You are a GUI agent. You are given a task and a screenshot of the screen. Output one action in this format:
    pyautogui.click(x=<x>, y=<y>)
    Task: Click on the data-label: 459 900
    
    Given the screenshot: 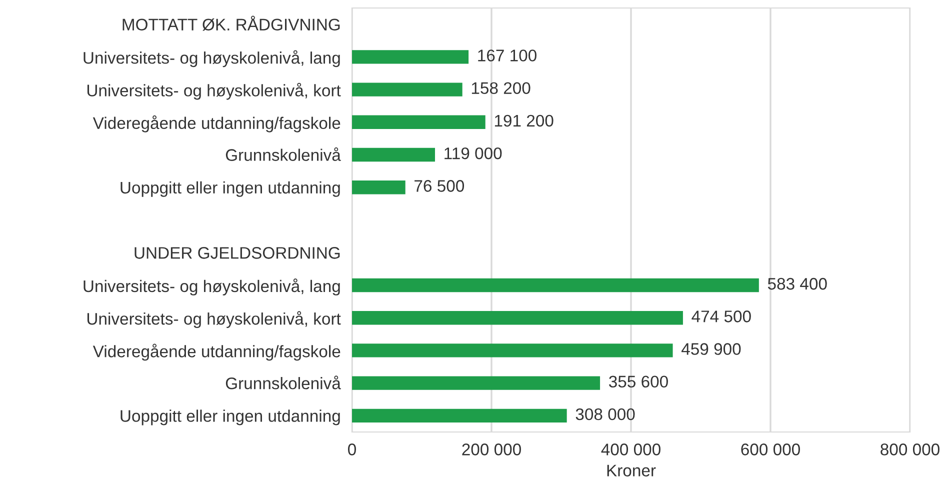 What is the action you would take?
    pyautogui.click(x=711, y=349)
    